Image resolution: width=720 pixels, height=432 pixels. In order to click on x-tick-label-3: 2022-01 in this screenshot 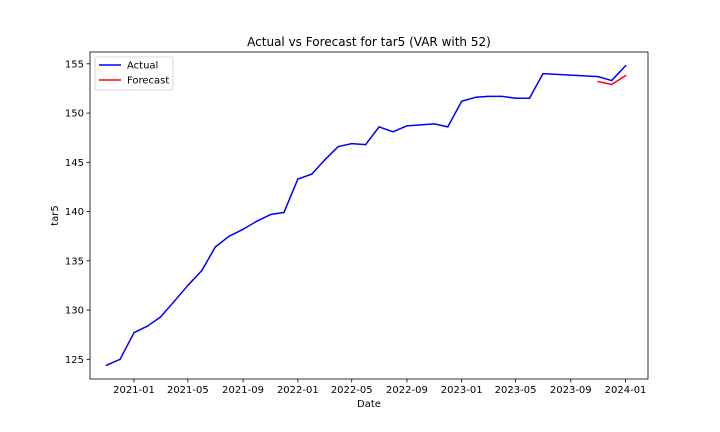, I will do `click(298, 390)`.